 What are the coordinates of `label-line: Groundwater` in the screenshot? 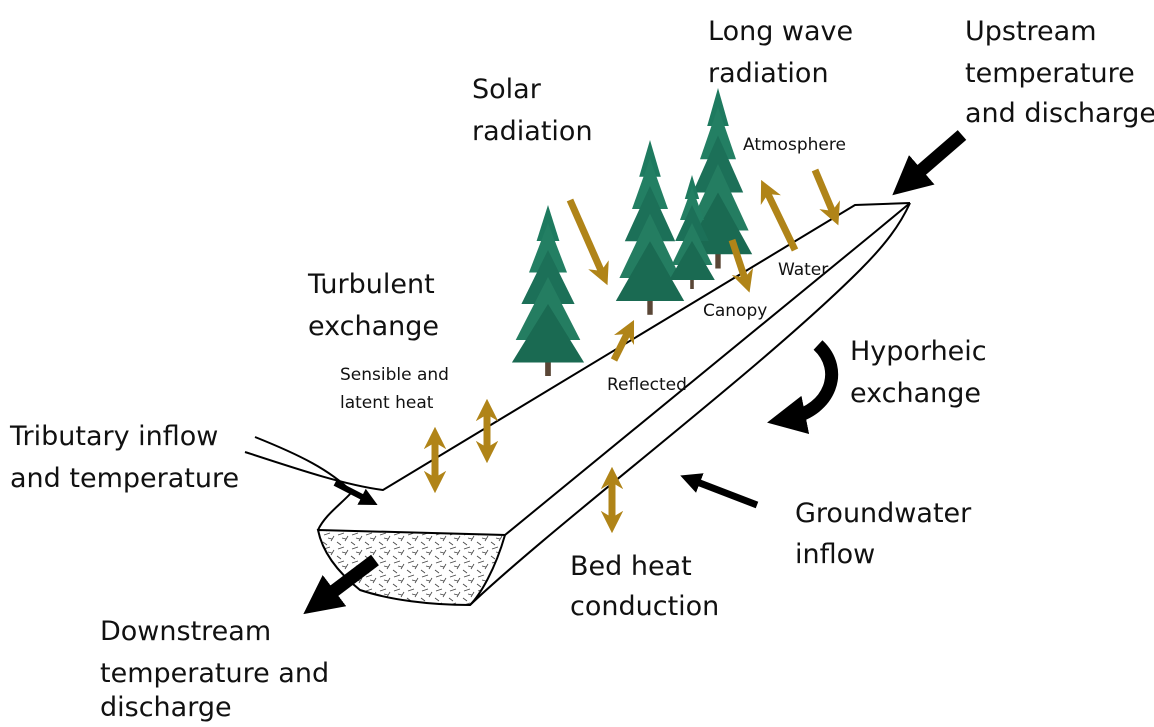 It's located at (883, 513).